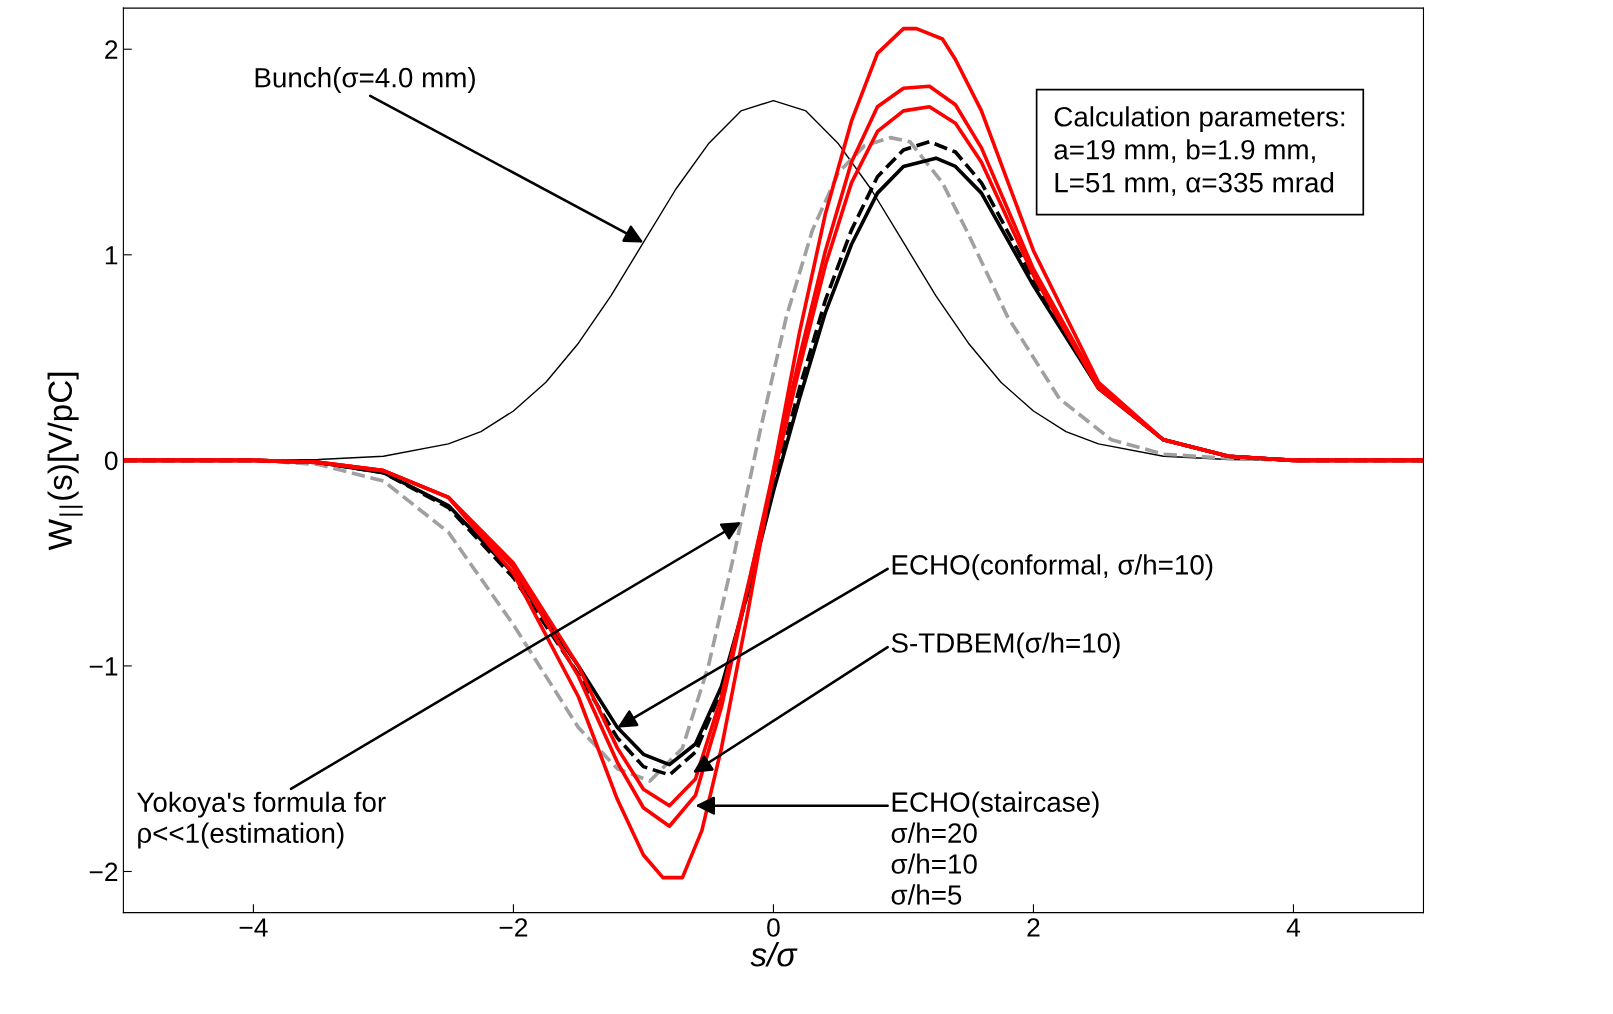 This screenshot has height=1014, width=1613. What do you see at coordinates (103, 872) in the screenshot?
I see `y-tick-label: −2` at bounding box center [103, 872].